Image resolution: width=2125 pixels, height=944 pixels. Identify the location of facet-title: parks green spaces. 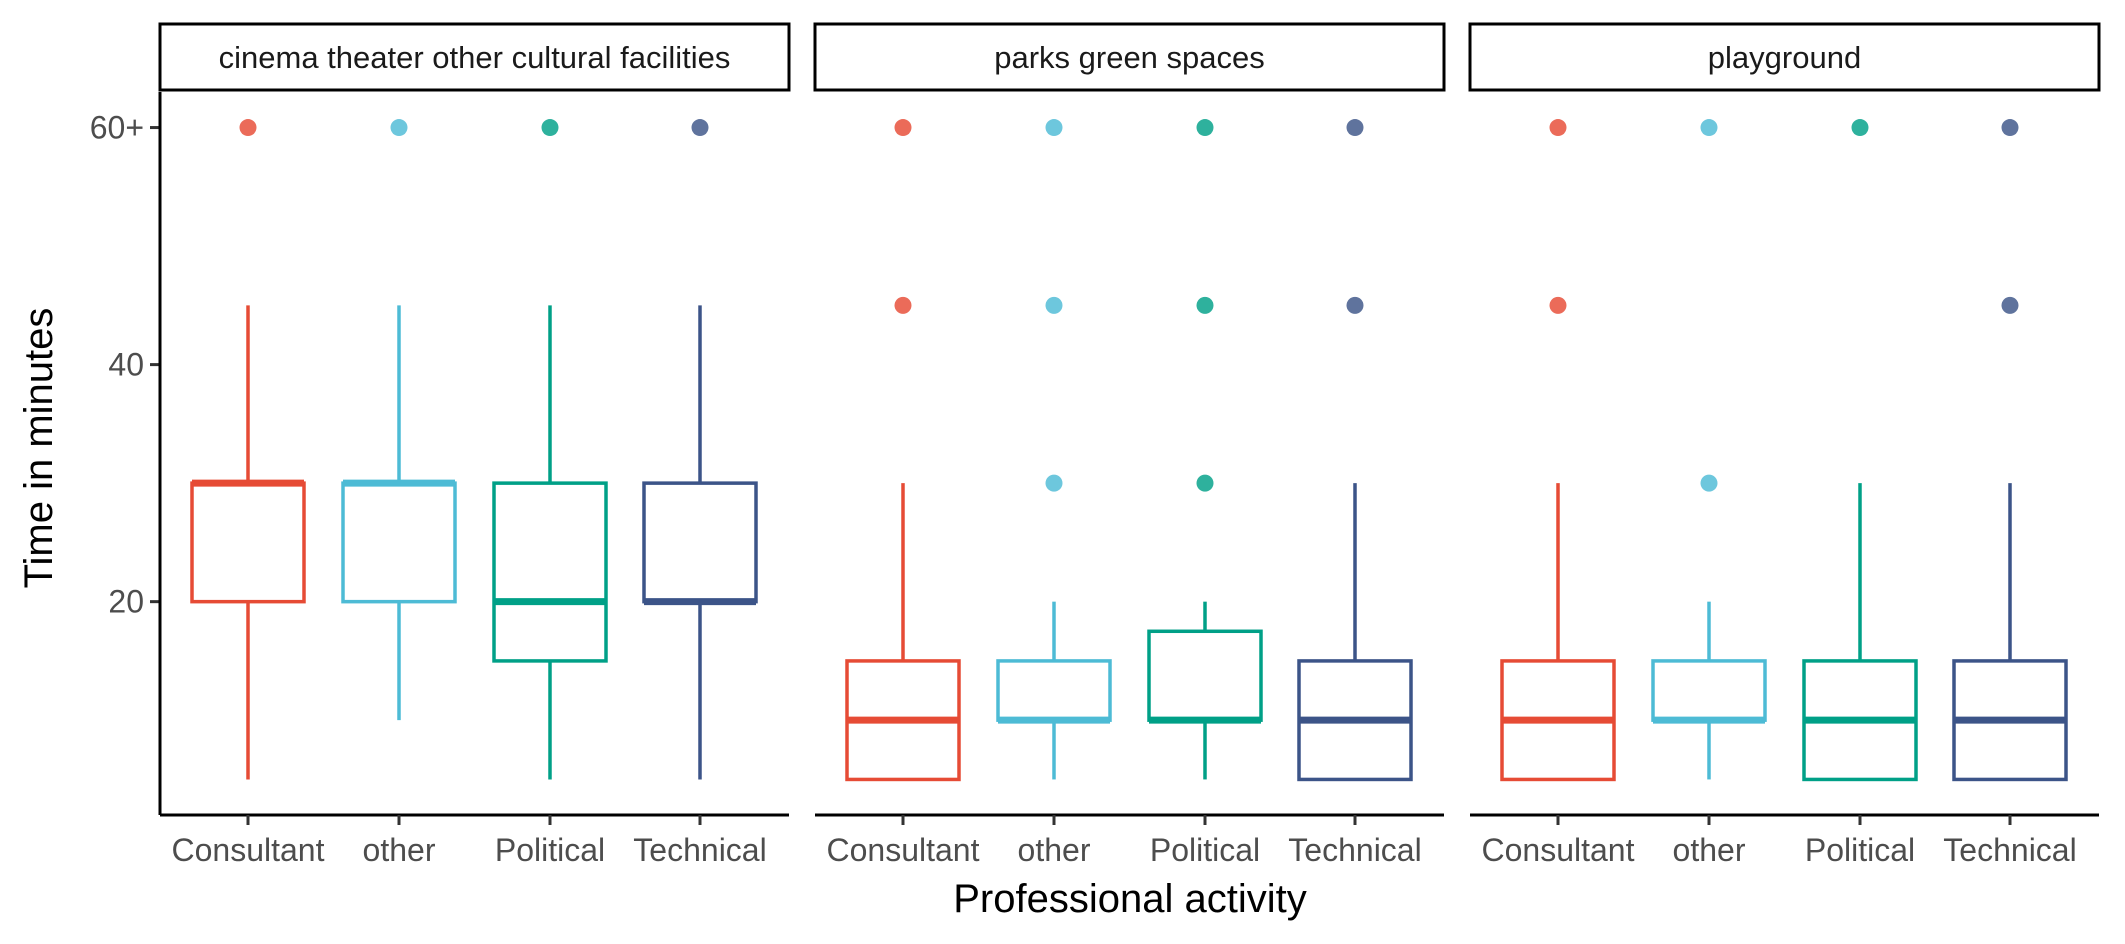
(1129, 57).